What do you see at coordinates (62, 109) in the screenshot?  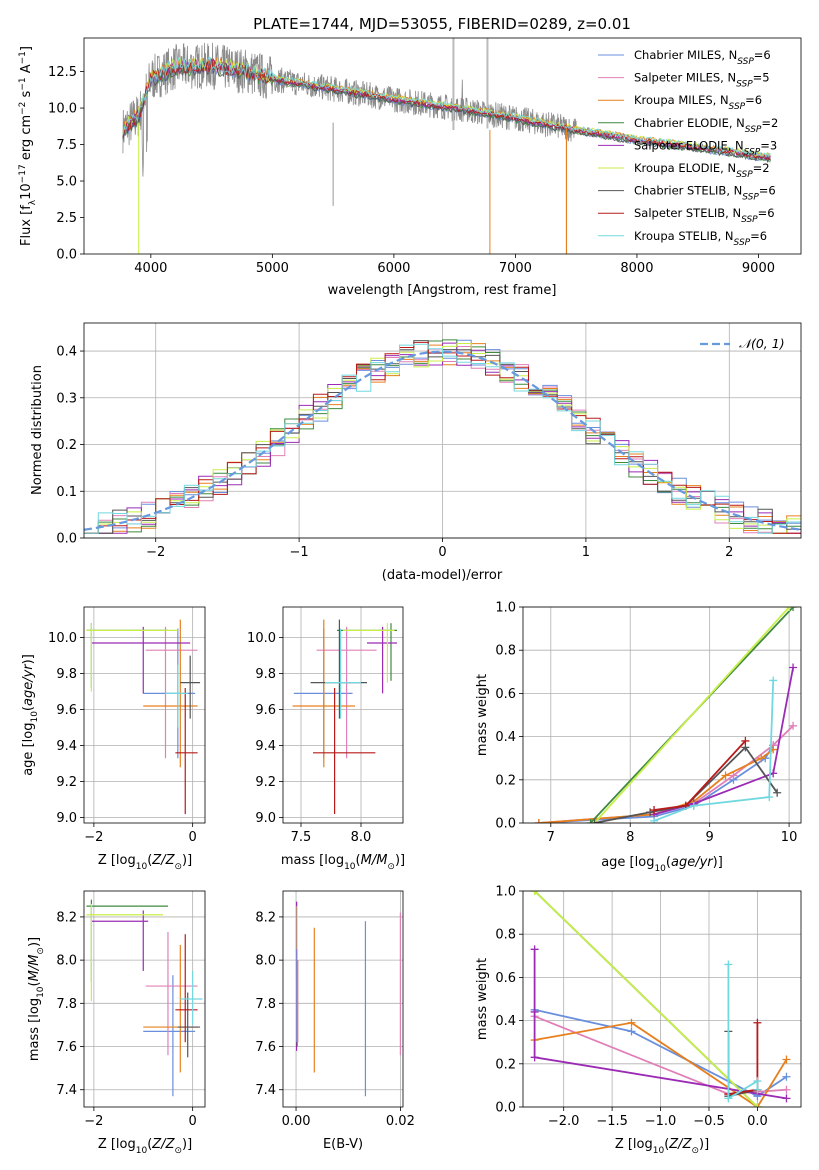 I see `y-tick-label: 10.0` at bounding box center [62, 109].